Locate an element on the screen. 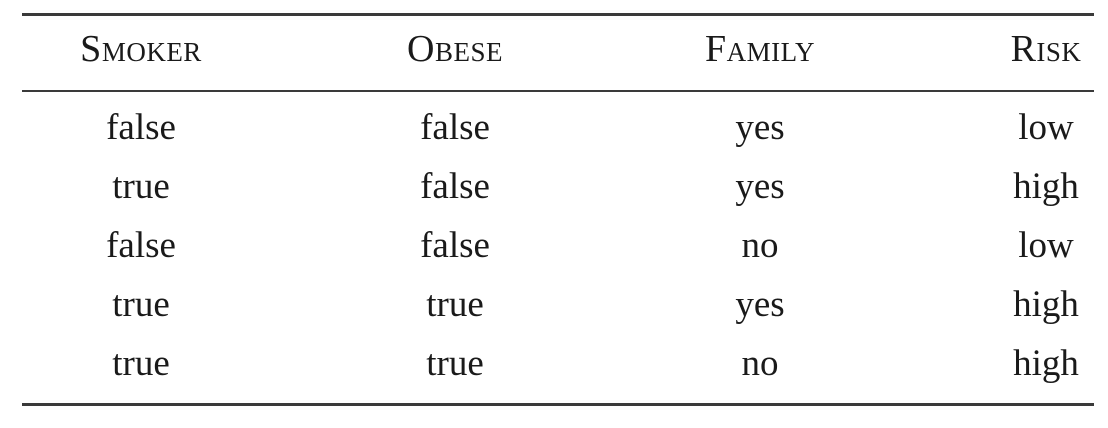 The image size is (1108, 428). column-header-family: Family is located at coordinates (760, 49).